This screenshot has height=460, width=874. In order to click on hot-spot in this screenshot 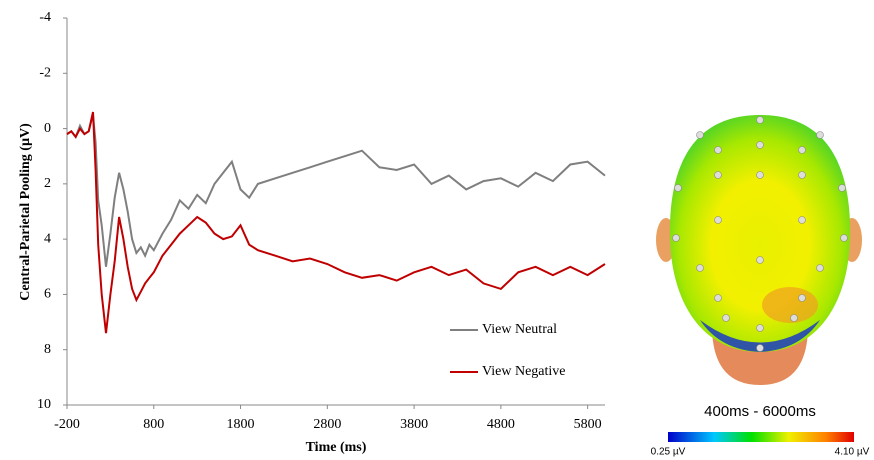, I will do `click(790, 305)`.